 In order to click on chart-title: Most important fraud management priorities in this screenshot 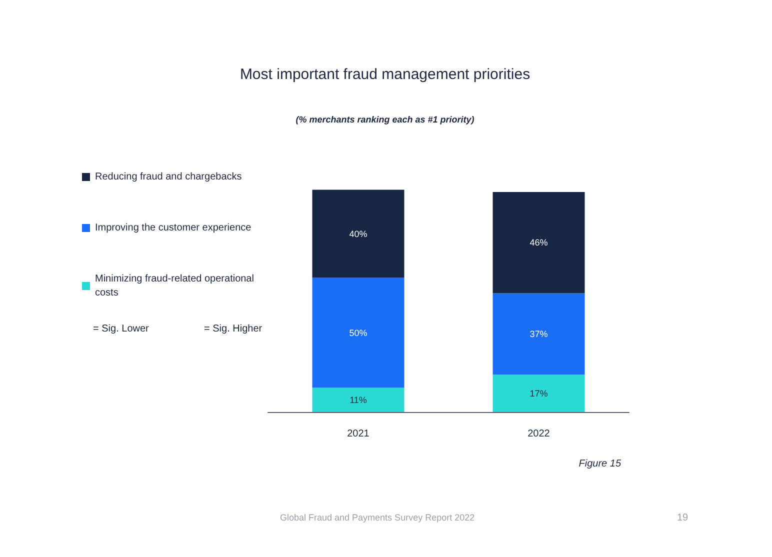, I will do `click(385, 74)`.